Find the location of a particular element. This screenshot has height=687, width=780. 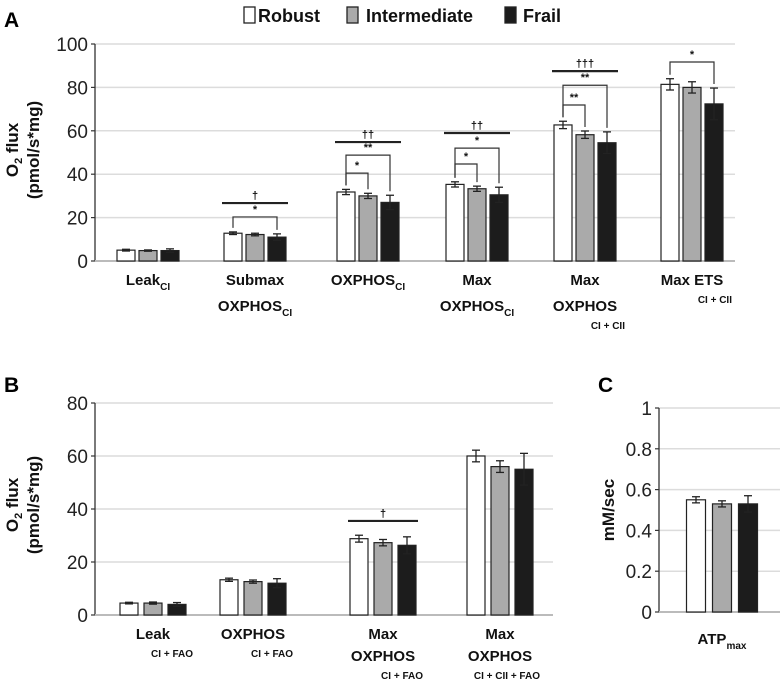

significance-label: †† is located at coordinates (368, 135).